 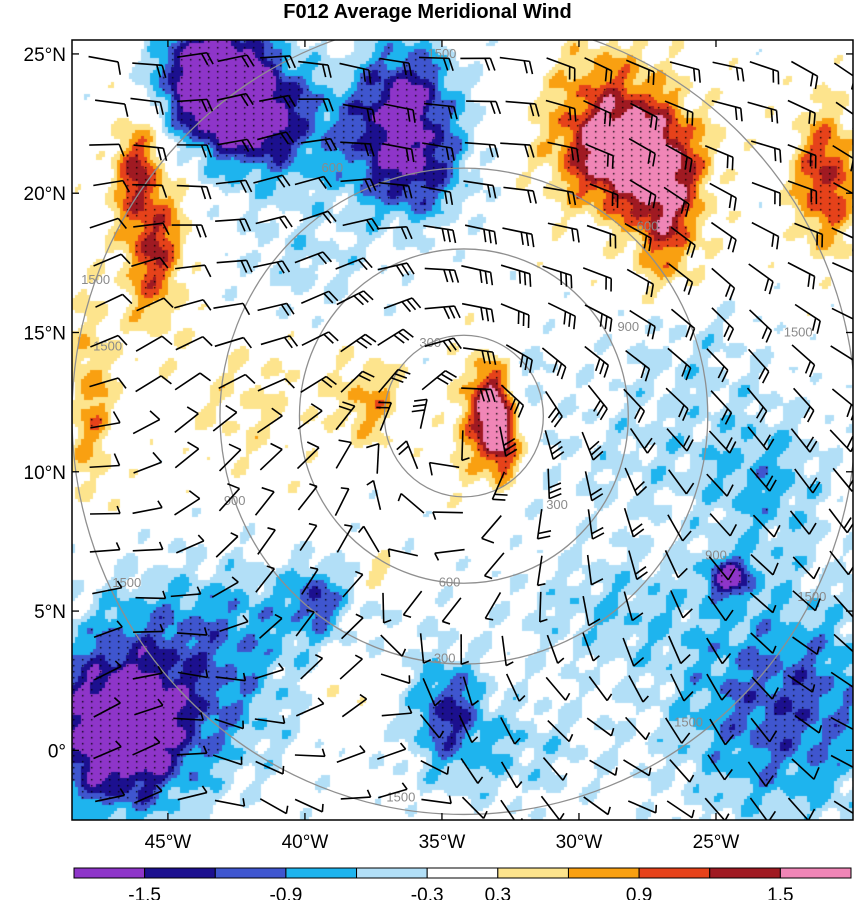 What do you see at coordinates (50, 612) in the screenshot?
I see `y-tick-label: 5°N` at bounding box center [50, 612].